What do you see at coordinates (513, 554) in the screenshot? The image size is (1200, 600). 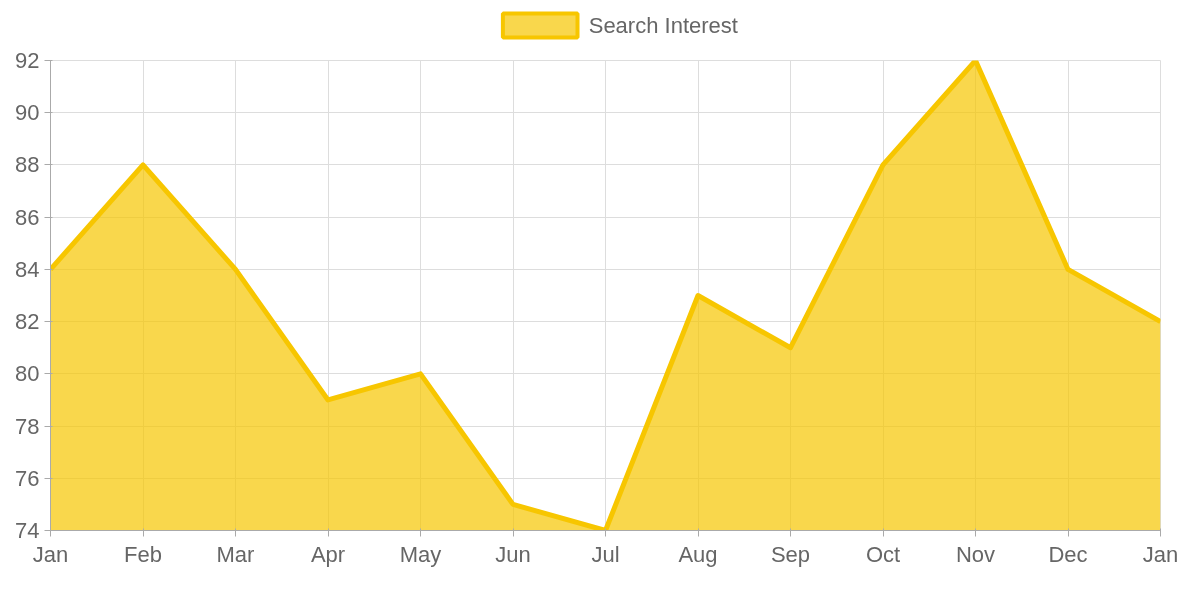 I see `x-tick-label: Jun` at bounding box center [513, 554].